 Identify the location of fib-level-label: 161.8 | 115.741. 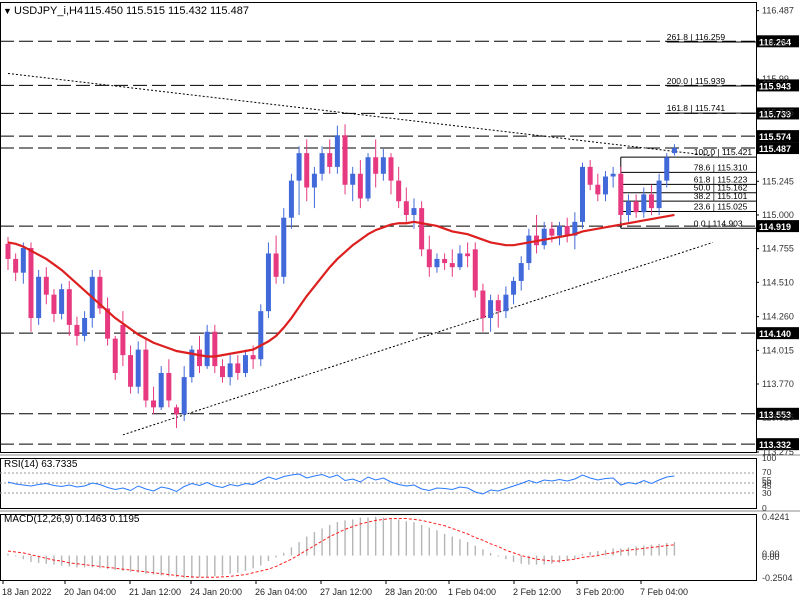
(696, 108).